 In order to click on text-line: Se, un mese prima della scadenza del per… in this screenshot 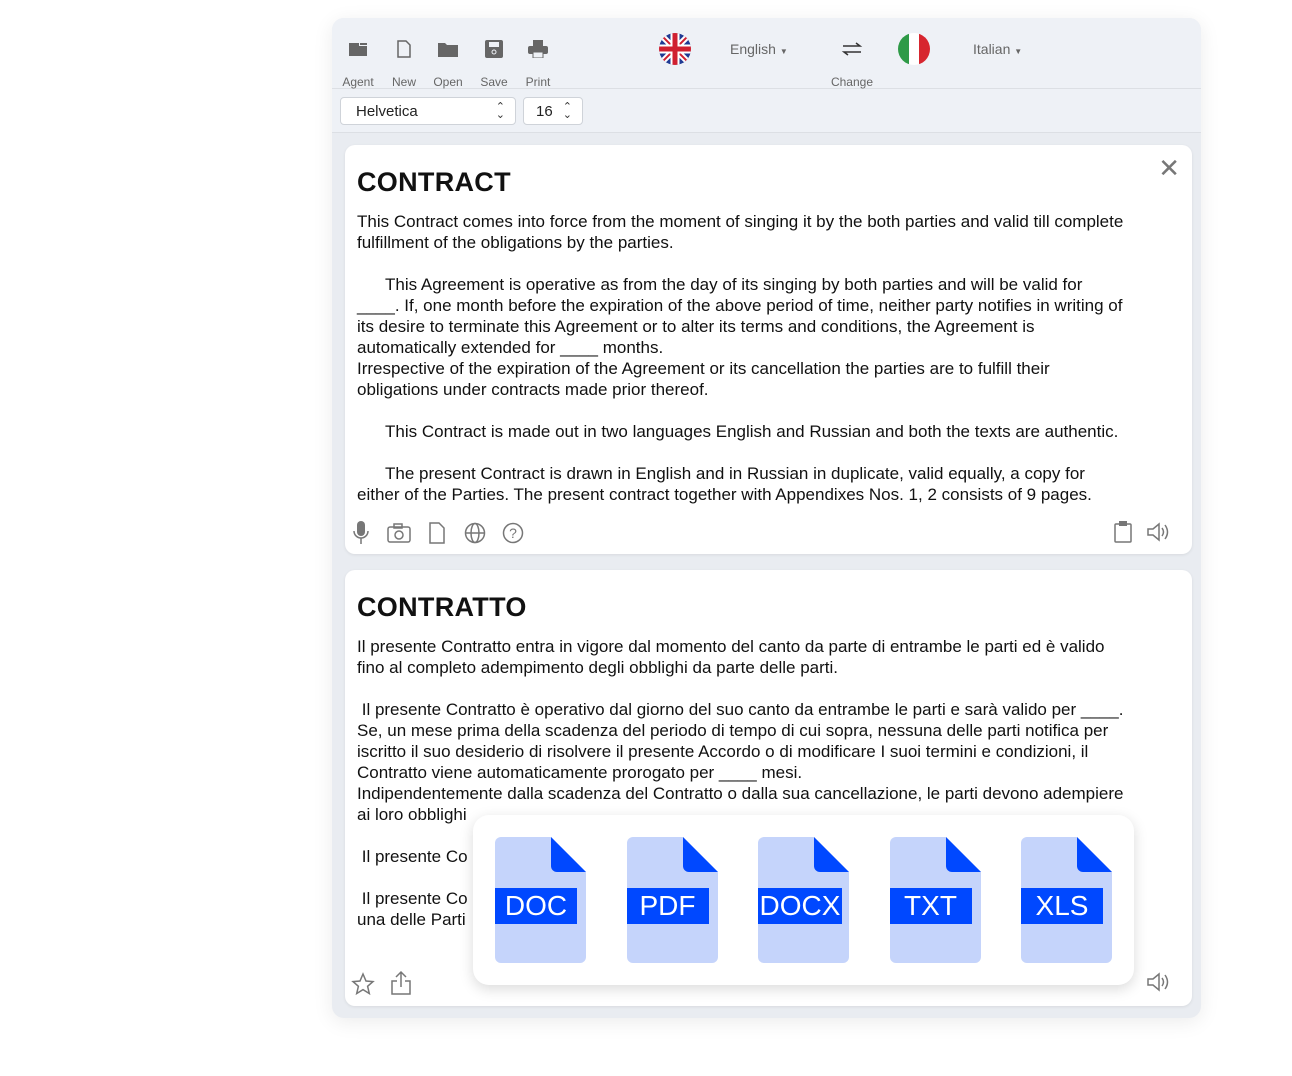, I will do `click(733, 730)`.